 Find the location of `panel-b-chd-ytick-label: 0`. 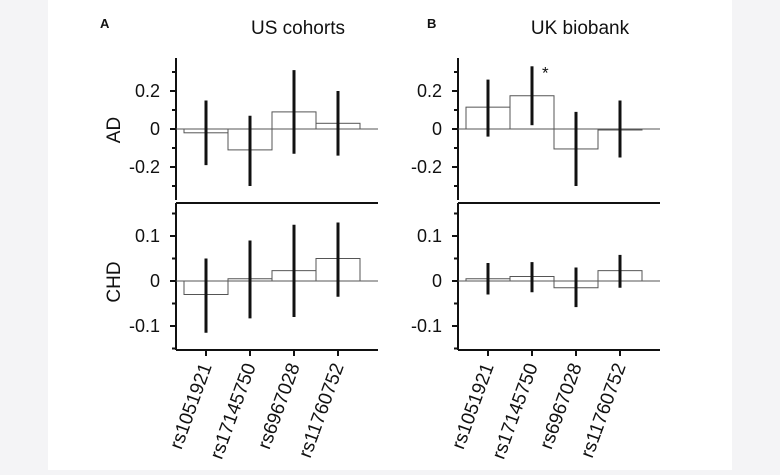

panel-b-chd-ytick-label: 0 is located at coordinates (437, 281).